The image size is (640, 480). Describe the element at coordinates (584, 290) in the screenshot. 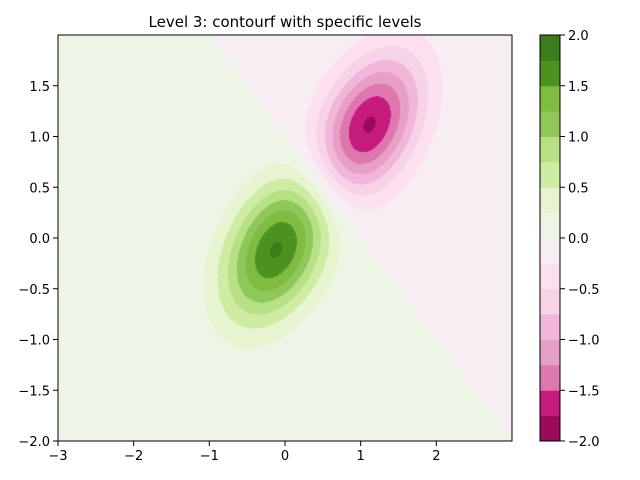

I see `colorbar-tick-label: −0.5` at that location.